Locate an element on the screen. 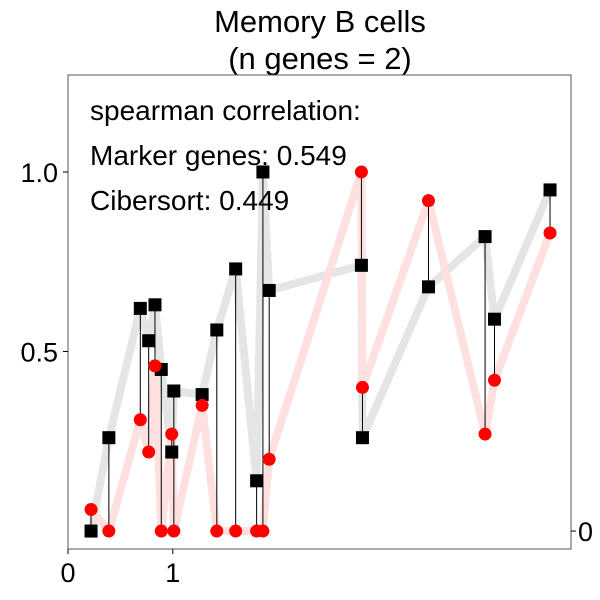 This screenshot has width=600, height=600. y-tick-label: 0.5 is located at coordinates (39, 353).